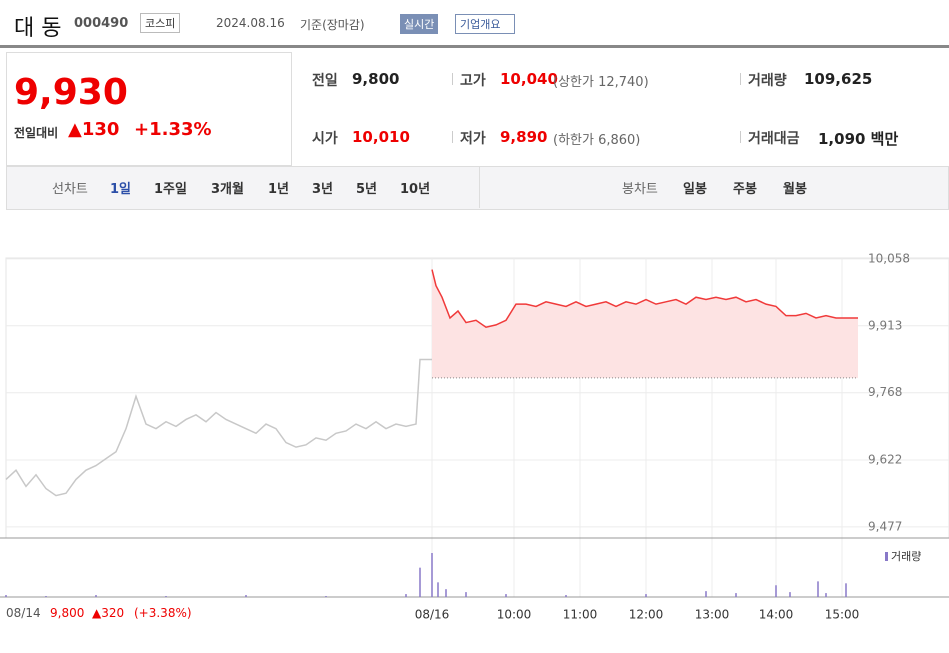  Describe the element at coordinates (774, 139) in the screenshot. I see `info-label: 거래대금` at that location.